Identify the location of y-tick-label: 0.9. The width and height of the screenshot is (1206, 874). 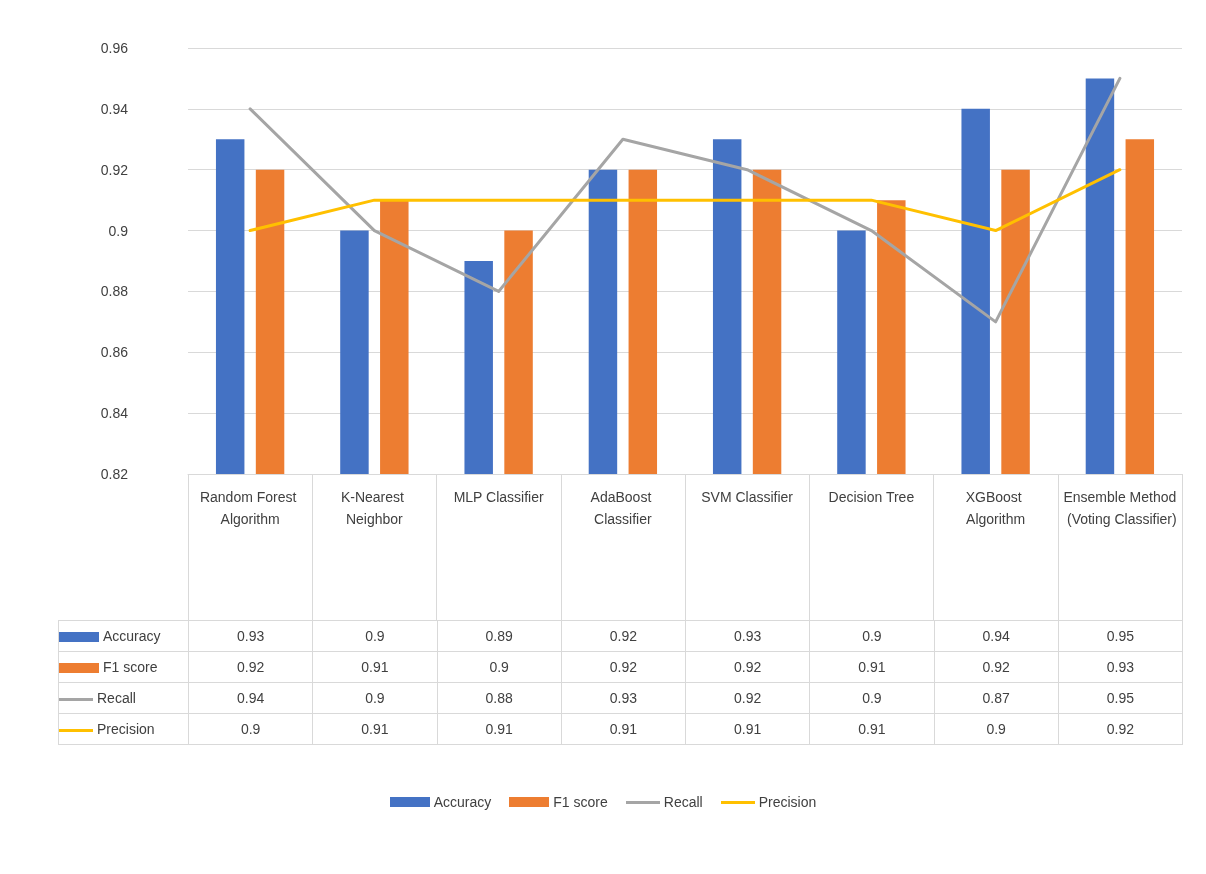
(118, 230).